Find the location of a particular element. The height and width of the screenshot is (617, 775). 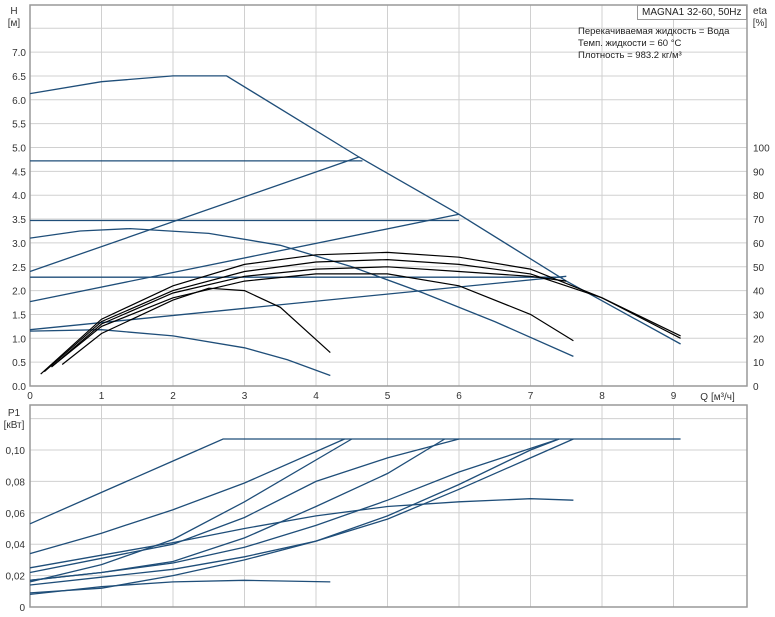

eta-axis-unit: [%] is located at coordinates (760, 23).